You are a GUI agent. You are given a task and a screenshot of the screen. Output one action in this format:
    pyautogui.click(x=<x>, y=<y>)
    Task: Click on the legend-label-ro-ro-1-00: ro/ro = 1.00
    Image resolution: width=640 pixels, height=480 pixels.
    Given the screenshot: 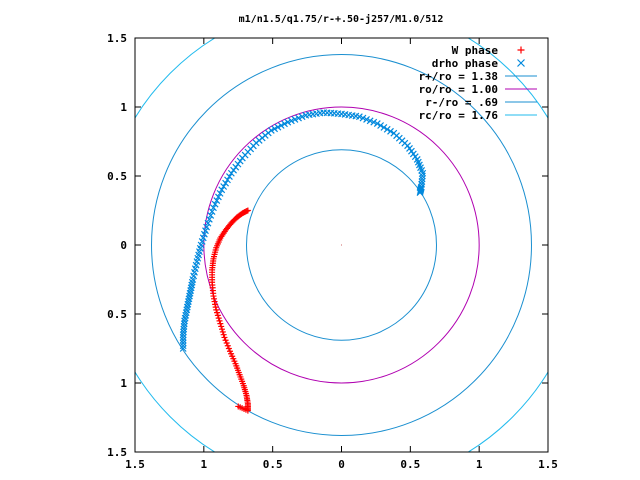 What is the action you would take?
    pyautogui.click(x=458, y=89)
    